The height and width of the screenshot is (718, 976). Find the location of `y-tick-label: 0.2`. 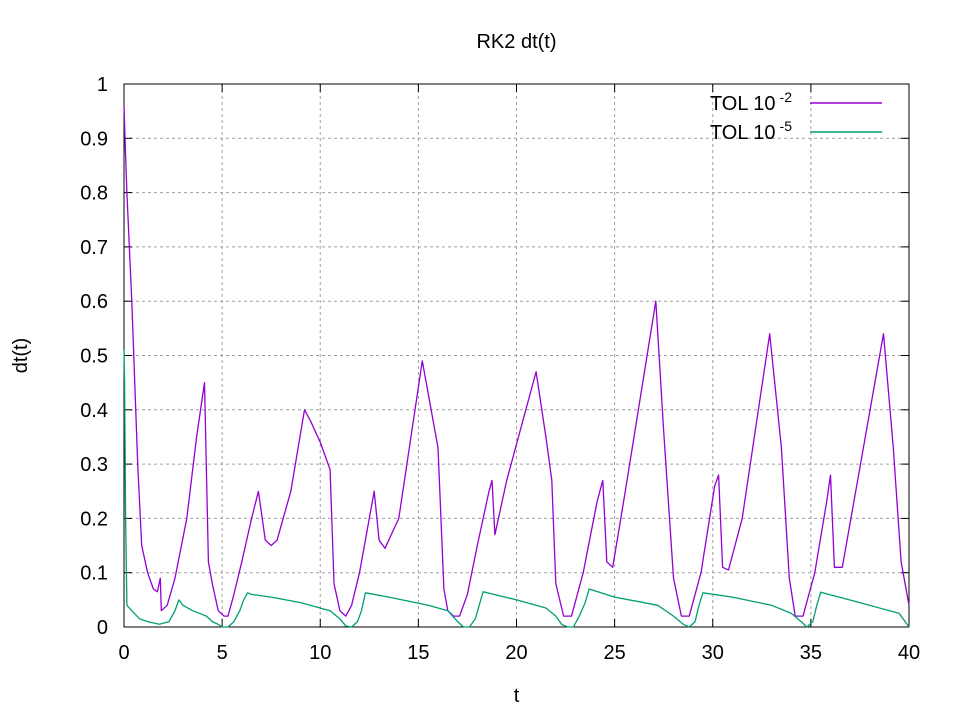

y-tick-label: 0.2 is located at coordinates (94, 519).